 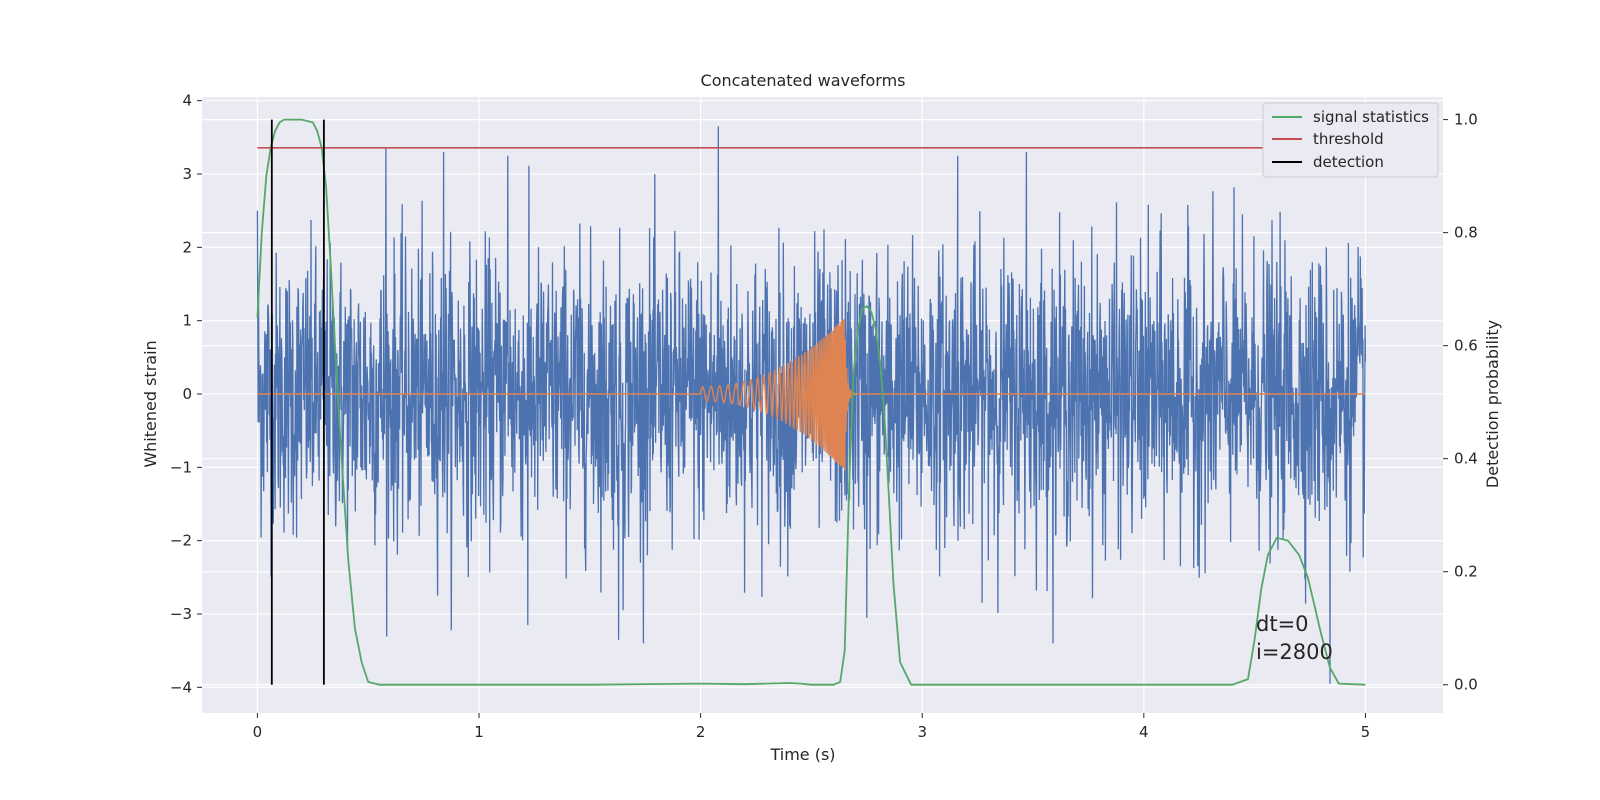 What do you see at coordinates (187, 394) in the screenshot?
I see `y-tick-label: 0` at bounding box center [187, 394].